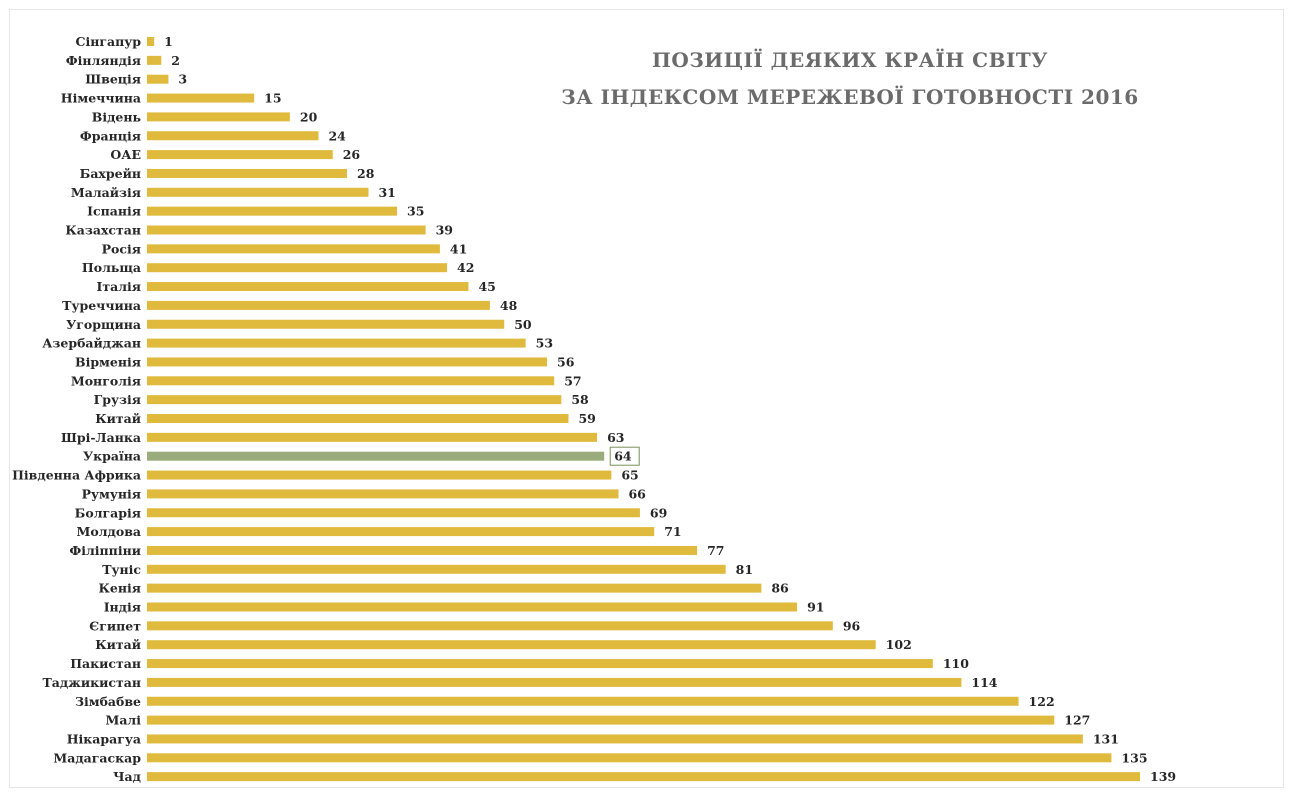 The height and width of the screenshot is (795, 1292). What do you see at coordinates (111, 267) in the screenshot?
I see `category-label: Польща` at bounding box center [111, 267].